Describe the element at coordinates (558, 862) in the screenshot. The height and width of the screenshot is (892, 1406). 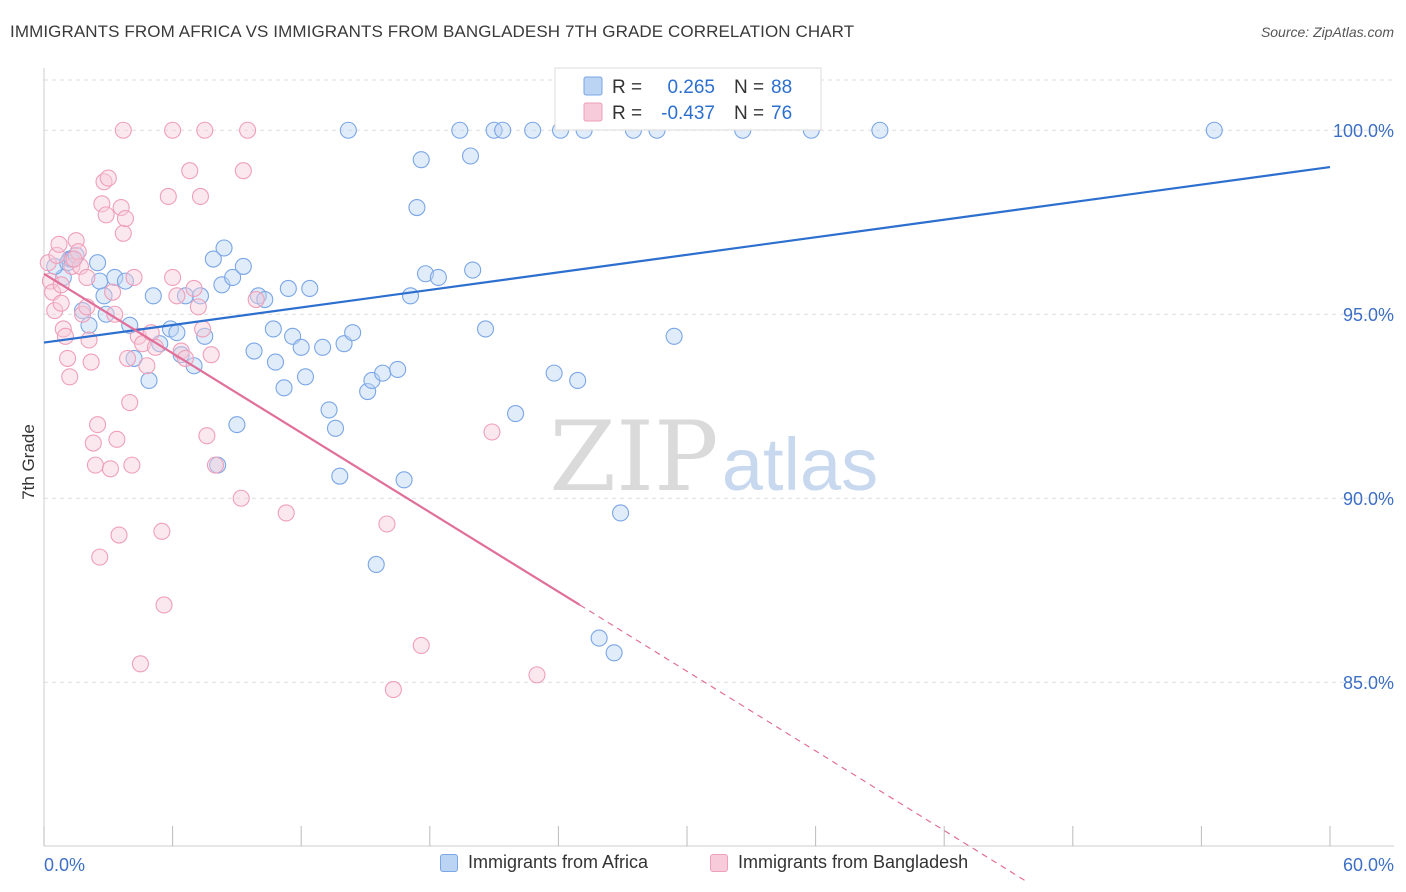
I see `legend-label-africa: Immigrants from Africa` at that location.